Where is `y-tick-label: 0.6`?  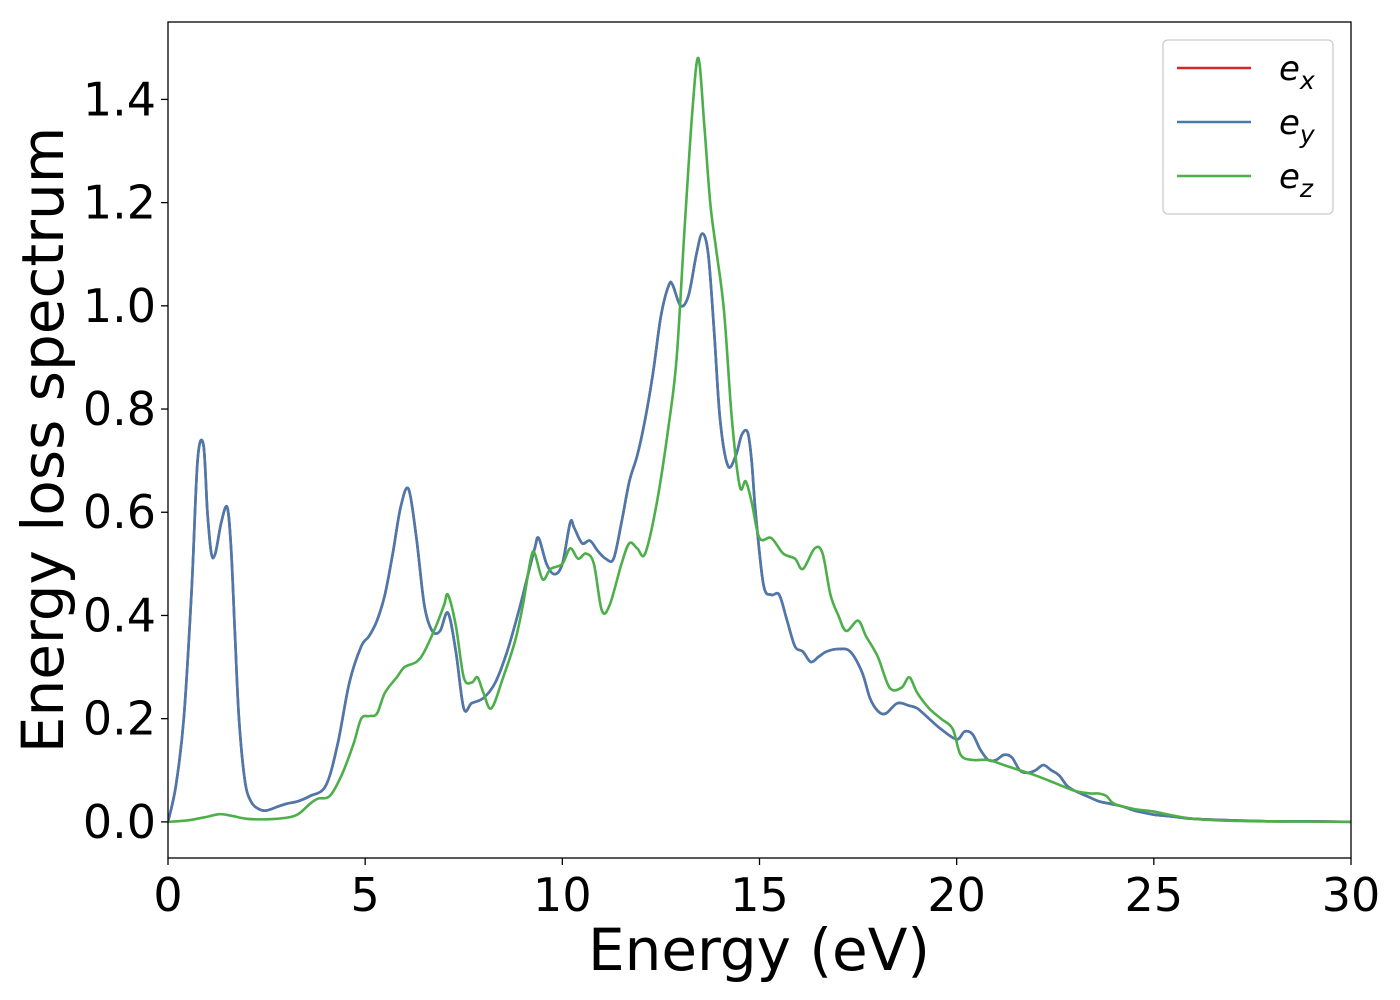
y-tick-label: 0.6 is located at coordinates (119, 512).